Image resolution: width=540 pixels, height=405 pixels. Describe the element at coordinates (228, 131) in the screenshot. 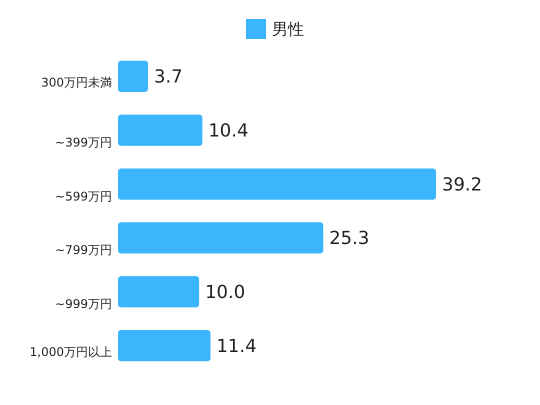

I see `data-label: 10.4` at that location.